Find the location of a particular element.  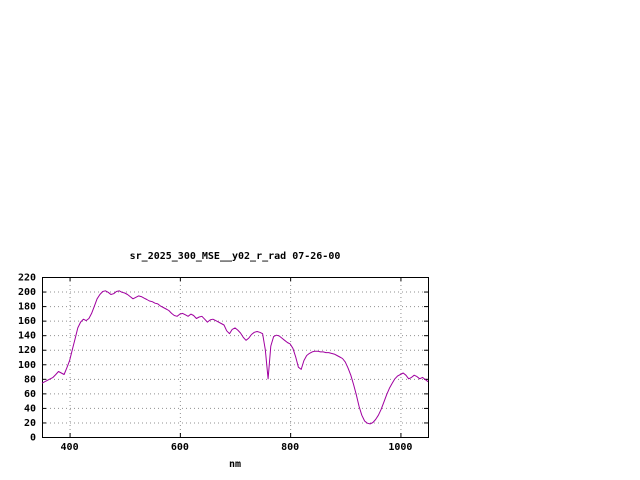

y-tick-label: 180 is located at coordinates (27, 307).